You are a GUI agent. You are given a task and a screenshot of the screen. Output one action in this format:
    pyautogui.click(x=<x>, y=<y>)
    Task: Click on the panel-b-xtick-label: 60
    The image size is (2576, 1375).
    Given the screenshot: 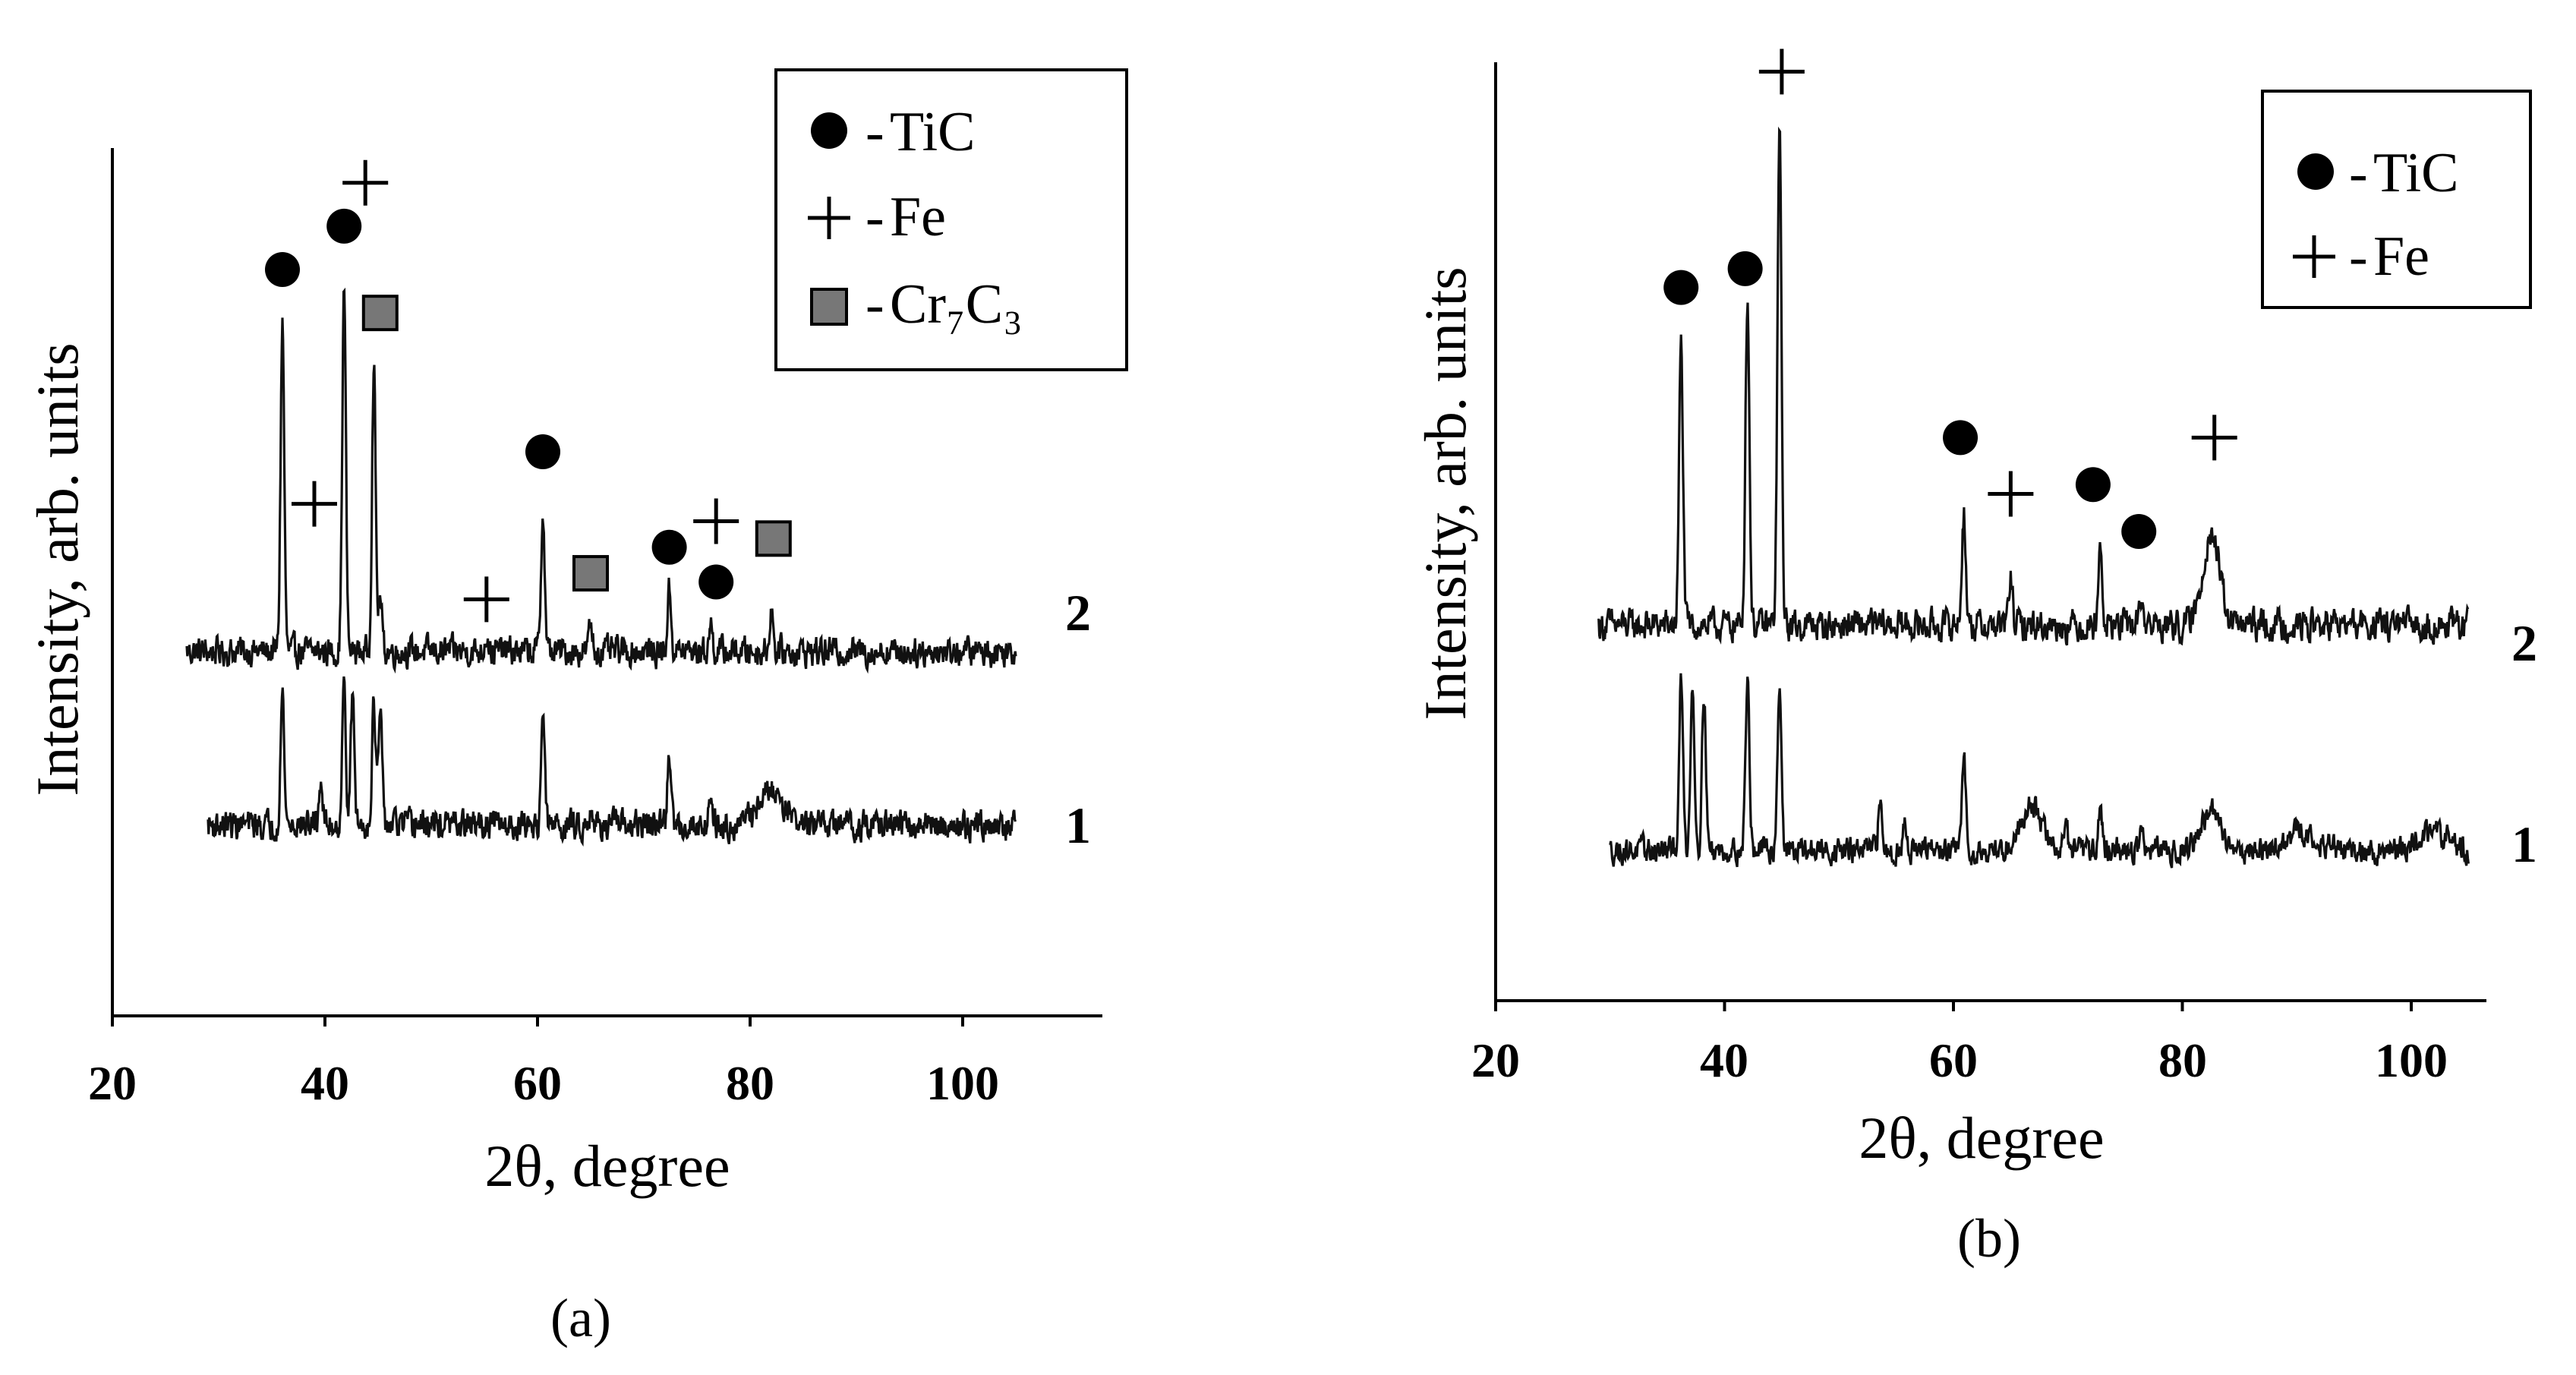 What is the action you would take?
    pyautogui.click(x=1953, y=1060)
    